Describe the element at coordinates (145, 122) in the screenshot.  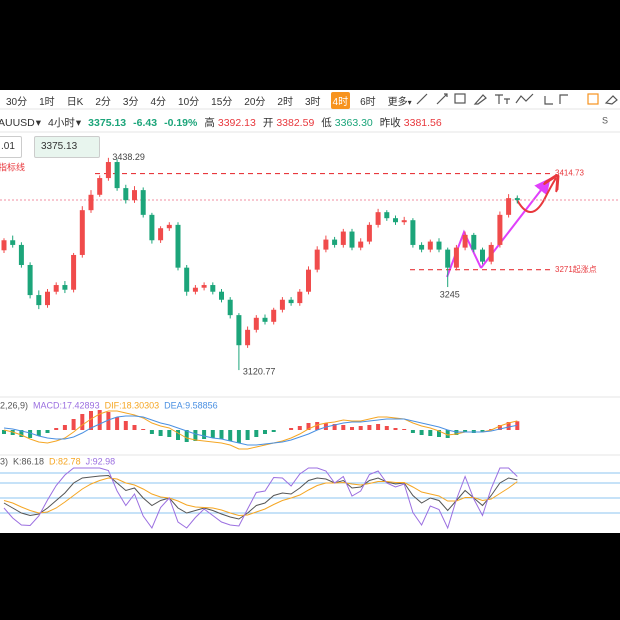
I see `change: -6.43` at that location.